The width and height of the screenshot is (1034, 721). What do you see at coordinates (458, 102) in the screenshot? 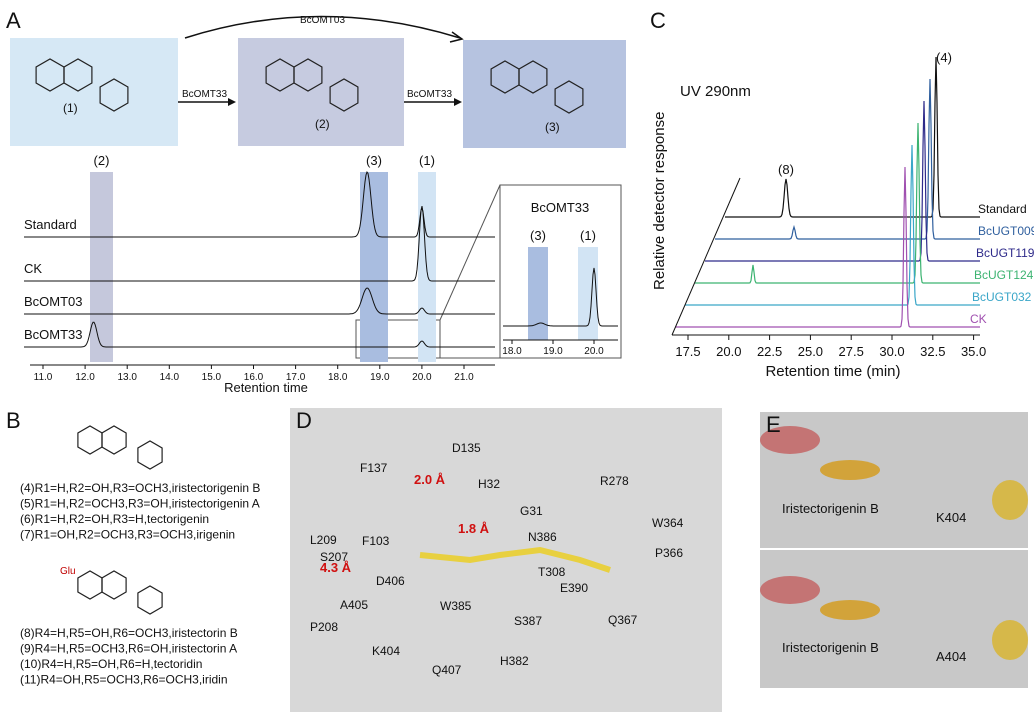
I see `arrow-head` at bounding box center [458, 102].